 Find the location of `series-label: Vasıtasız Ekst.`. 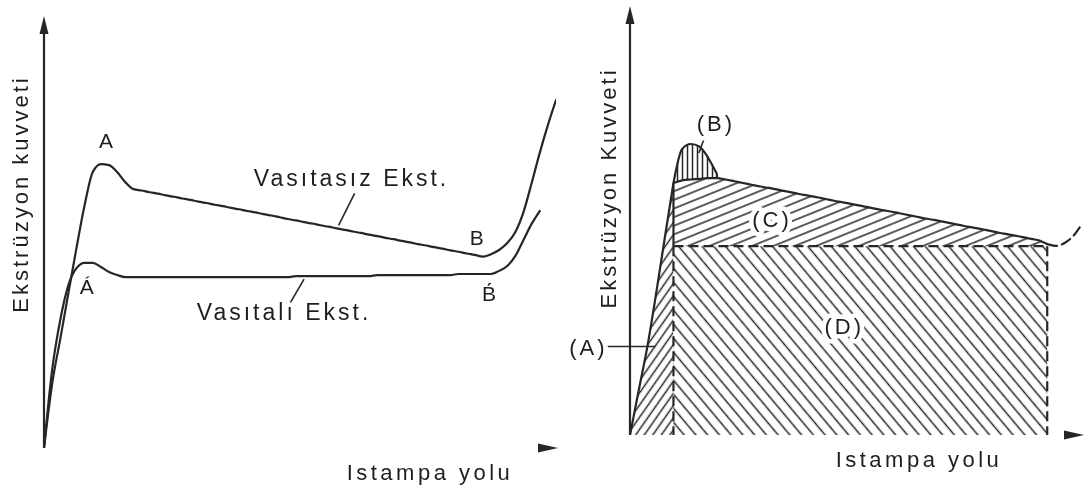

series-label: Vasıtasız Ekst. is located at coordinates (351, 178).